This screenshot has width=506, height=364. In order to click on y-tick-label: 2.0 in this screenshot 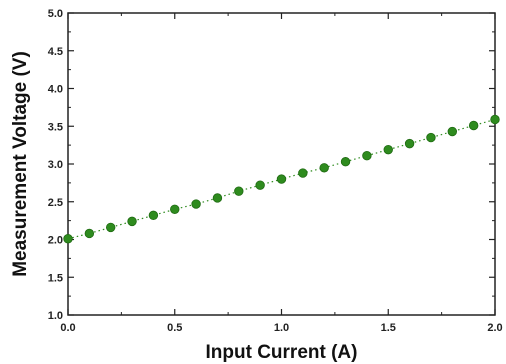, I will do `click(55, 241)`.